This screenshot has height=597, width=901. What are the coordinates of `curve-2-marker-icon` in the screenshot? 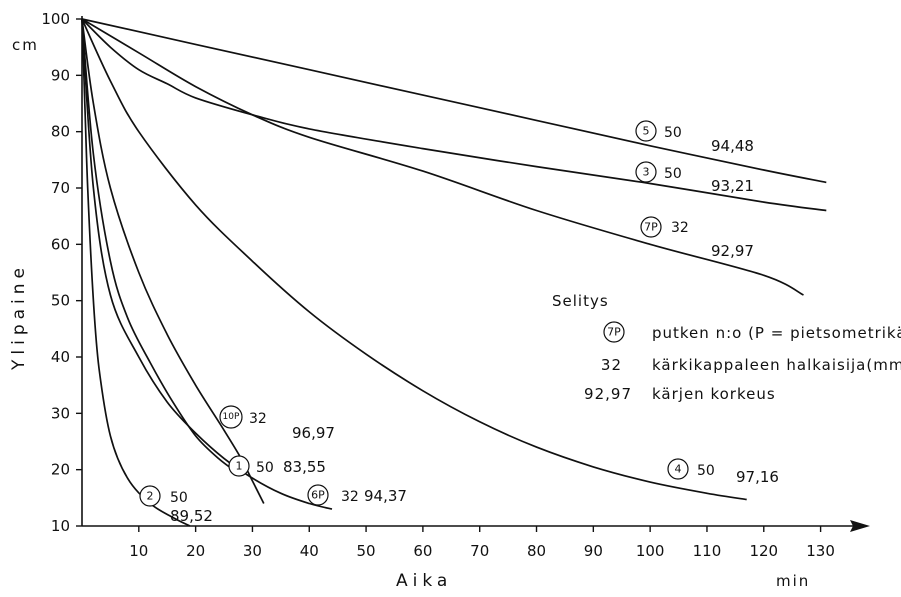 It's located at (150, 496).